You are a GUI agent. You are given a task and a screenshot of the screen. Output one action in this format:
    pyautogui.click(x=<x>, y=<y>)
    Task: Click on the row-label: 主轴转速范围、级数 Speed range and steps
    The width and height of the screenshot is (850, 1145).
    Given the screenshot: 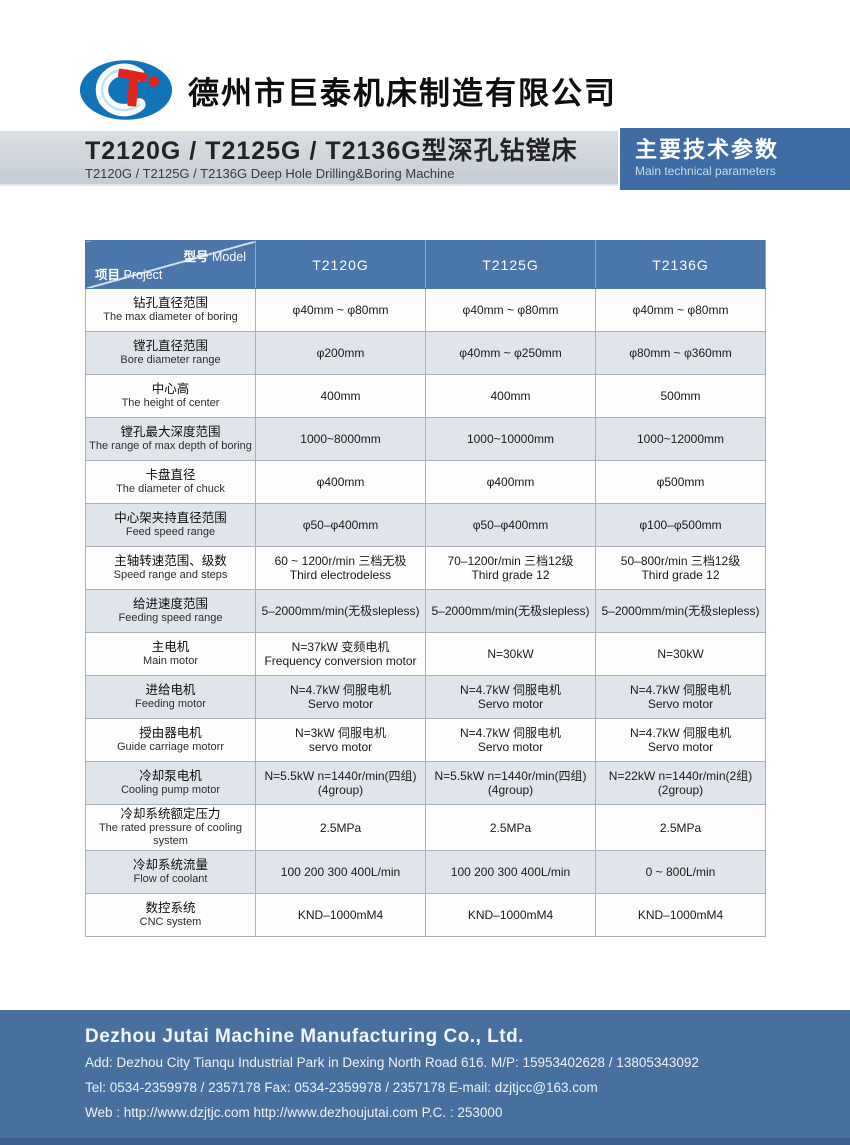 What is the action you would take?
    pyautogui.click(x=170, y=568)
    